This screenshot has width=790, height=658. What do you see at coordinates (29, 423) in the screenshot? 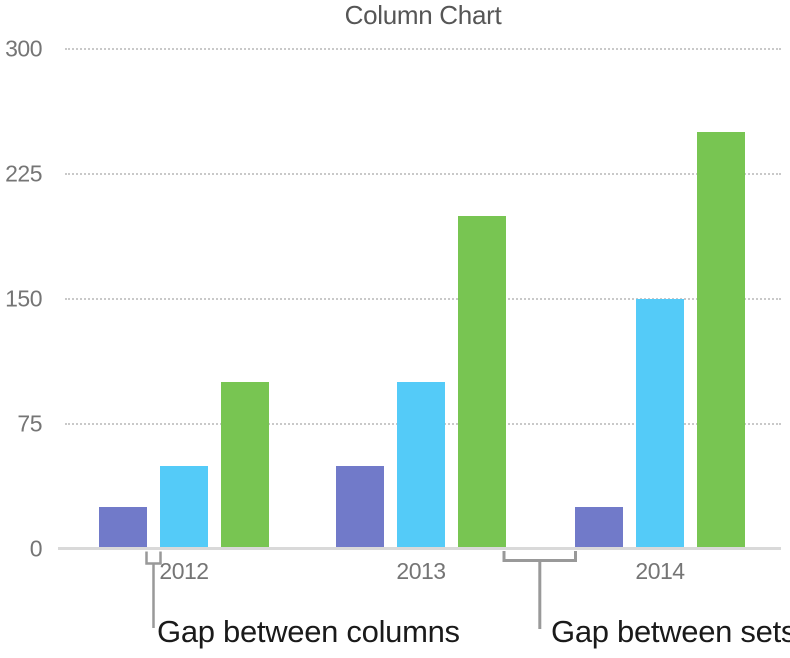
I see `y-axis-tick-label: 75` at bounding box center [29, 423].